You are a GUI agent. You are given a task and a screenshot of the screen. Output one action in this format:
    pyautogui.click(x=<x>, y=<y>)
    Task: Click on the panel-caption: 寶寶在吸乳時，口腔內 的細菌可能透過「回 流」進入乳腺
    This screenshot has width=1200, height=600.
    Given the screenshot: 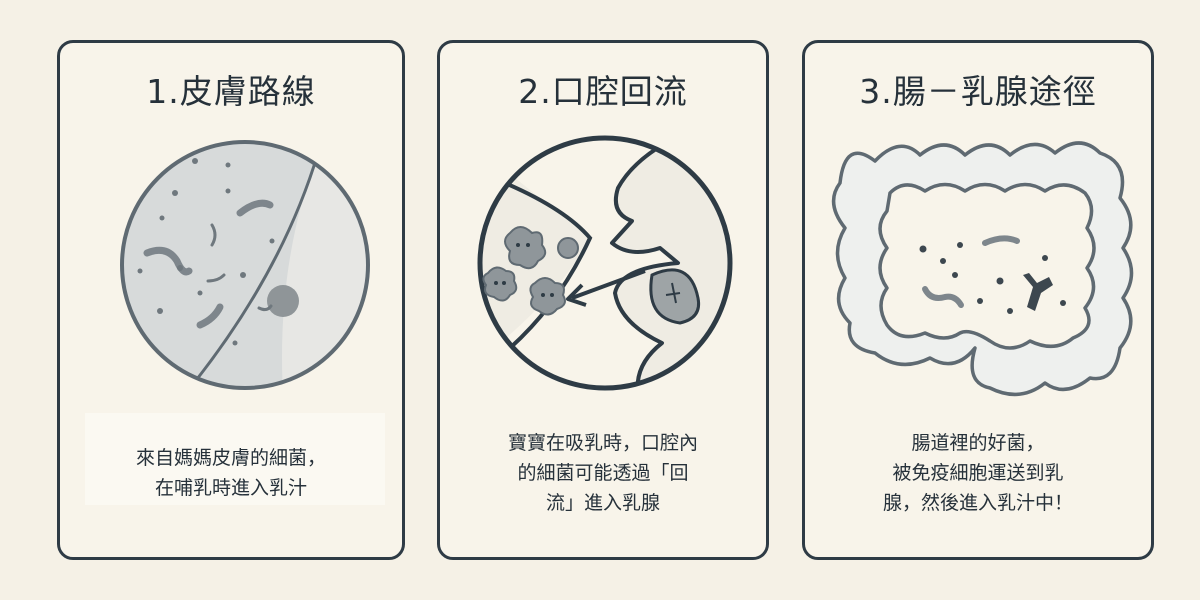 What is the action you would take?
    pyautogui.click(x=603, y=473)
    